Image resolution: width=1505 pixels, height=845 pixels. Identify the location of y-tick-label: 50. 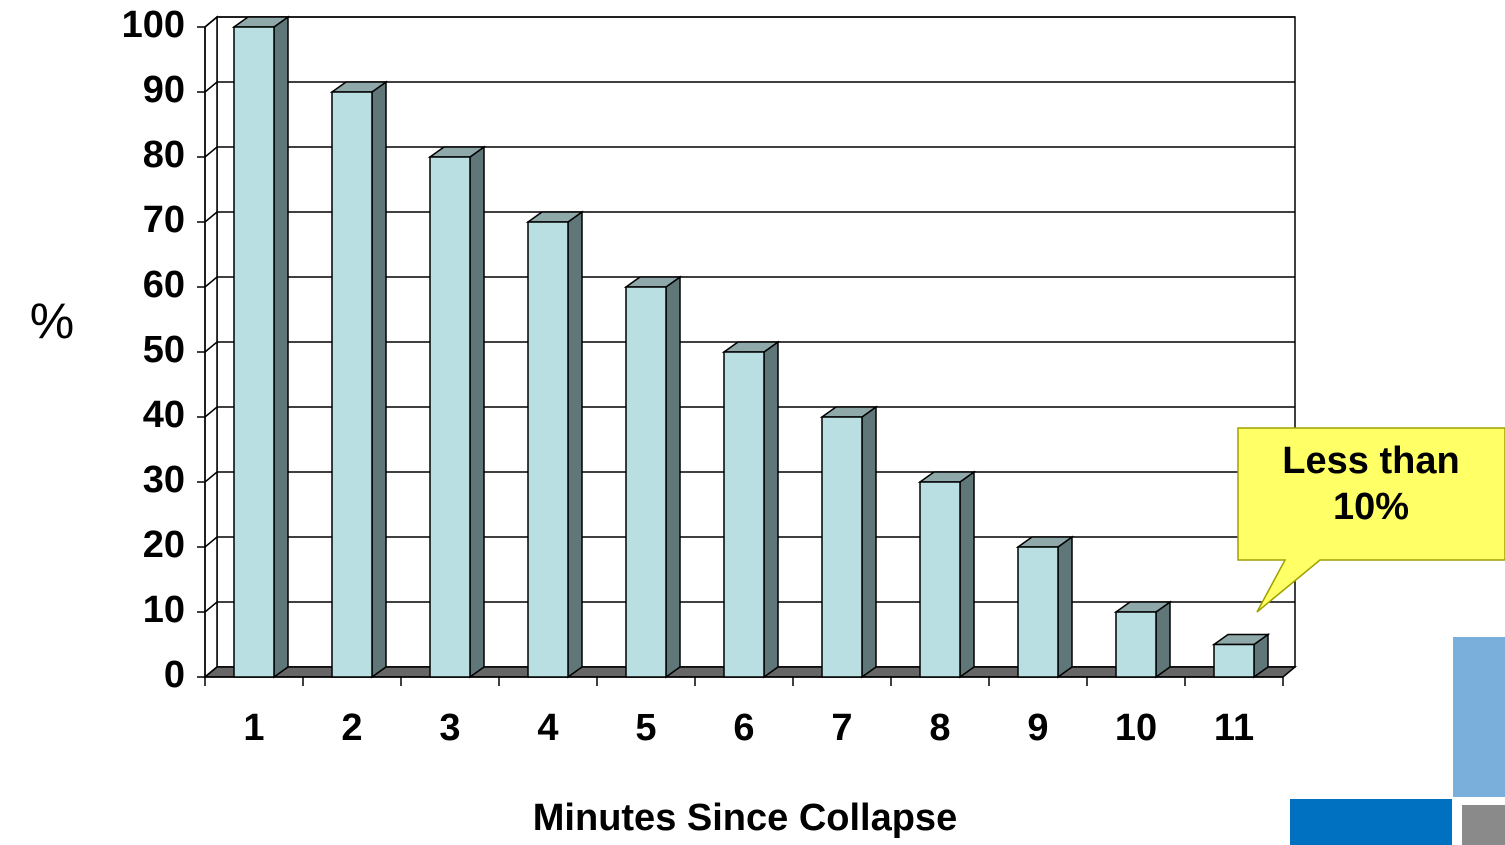
(164, 350).